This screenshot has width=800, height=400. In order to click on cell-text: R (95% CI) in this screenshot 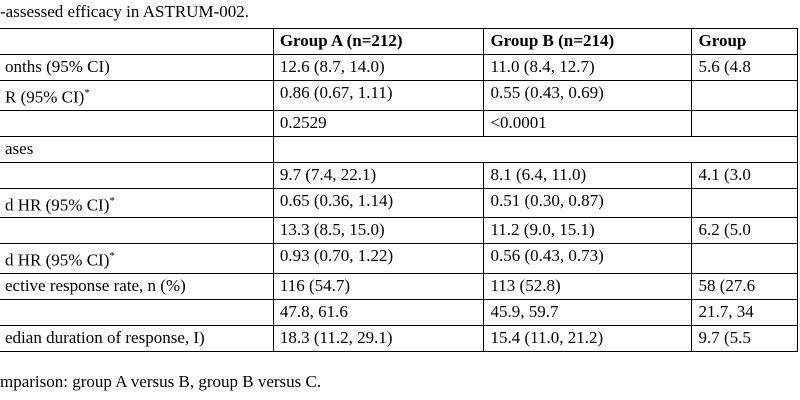, I will do `click(45, 97)`.